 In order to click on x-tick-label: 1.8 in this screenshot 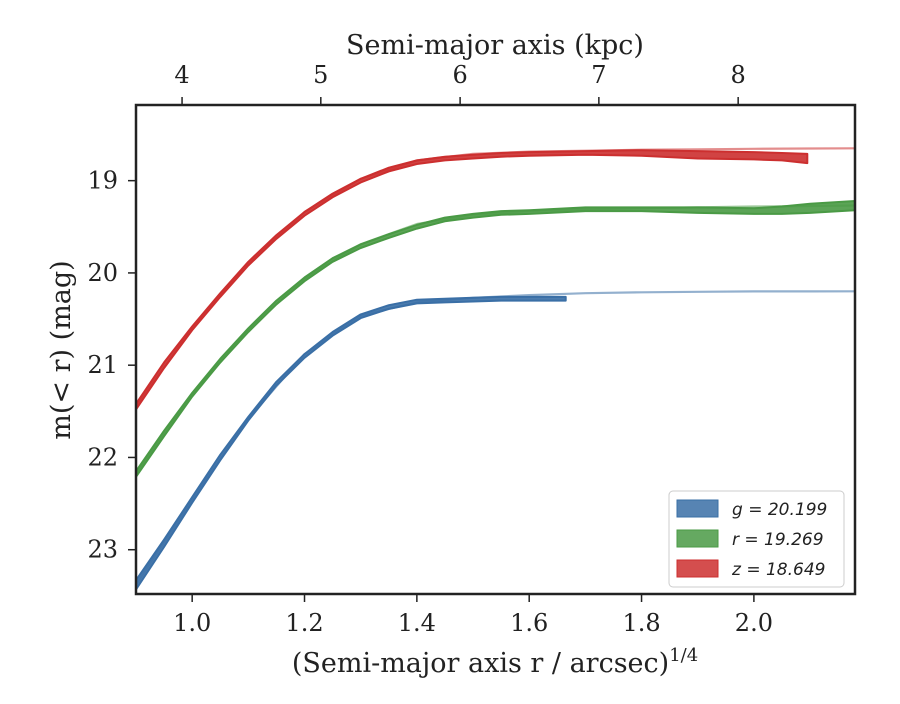, I will do `click(641, 623)`.